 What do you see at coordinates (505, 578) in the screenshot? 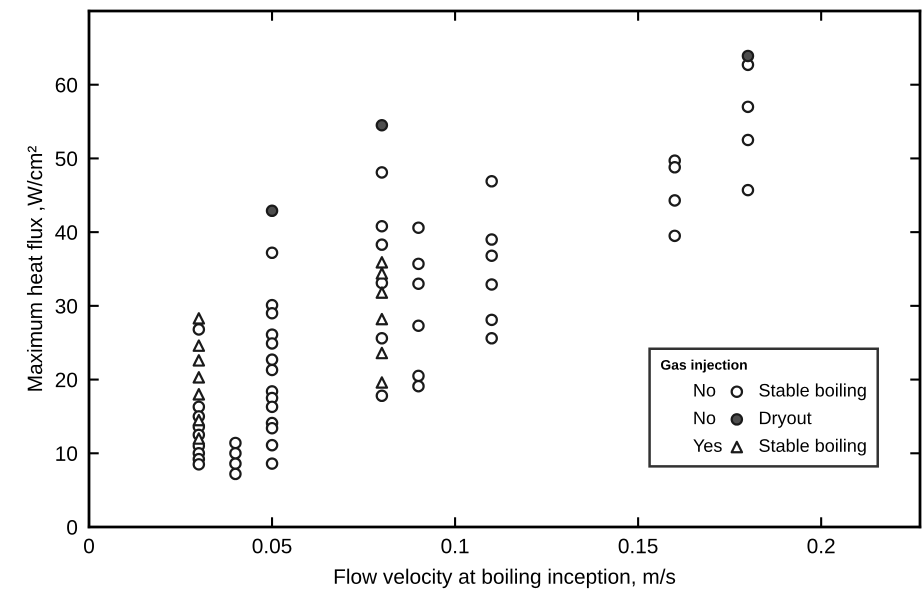
I see `x-axis-title: Flow velocity at boiling inception, m/s` at bounding box center [505, 578].